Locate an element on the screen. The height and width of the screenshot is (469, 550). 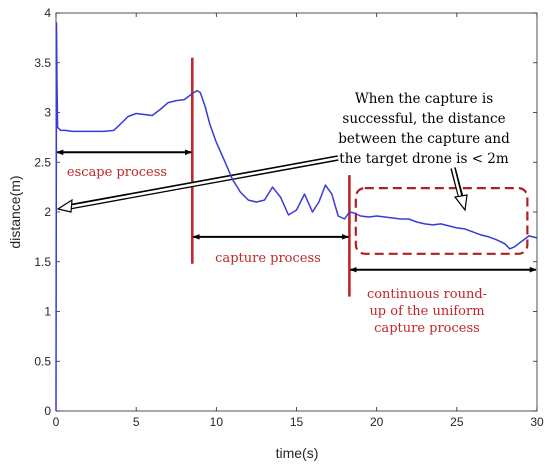
y-tick-label: 4 is located at coordinates (47, 13).